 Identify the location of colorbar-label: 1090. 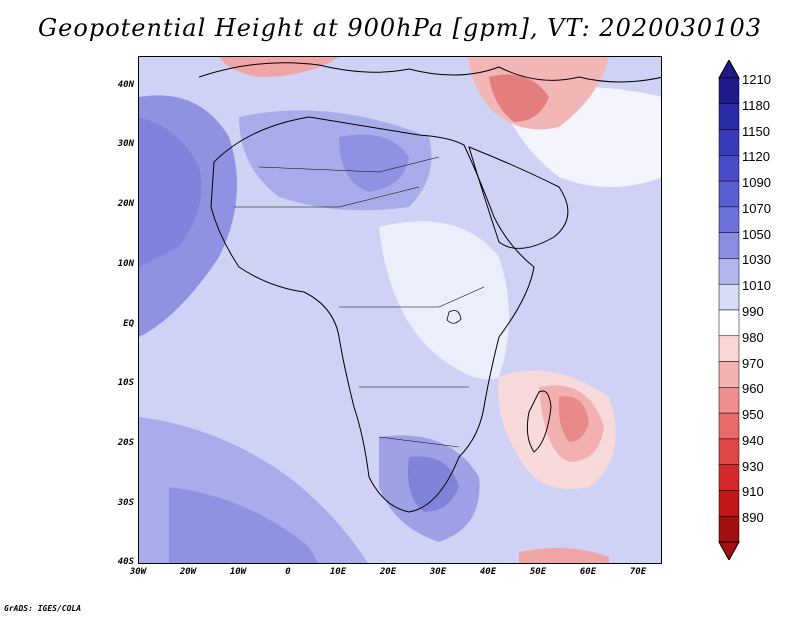
(756, 183).